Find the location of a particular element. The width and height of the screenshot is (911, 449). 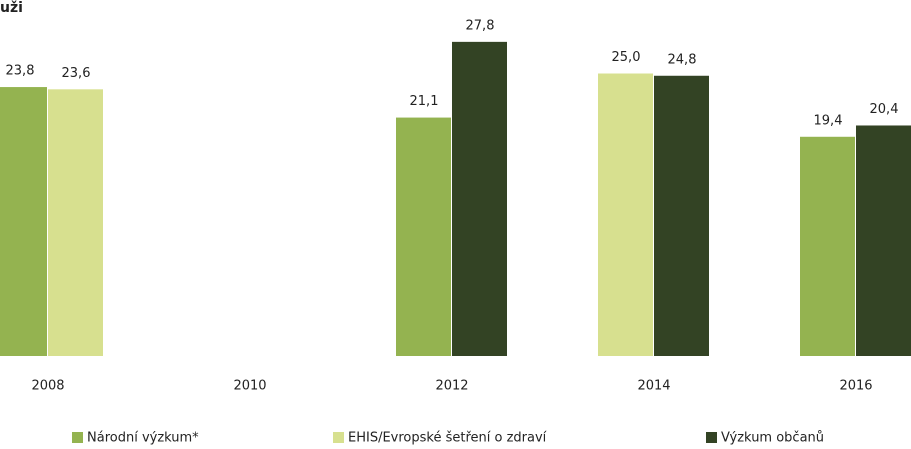

value-label: 19,4 is located at coordinates (828, 120).